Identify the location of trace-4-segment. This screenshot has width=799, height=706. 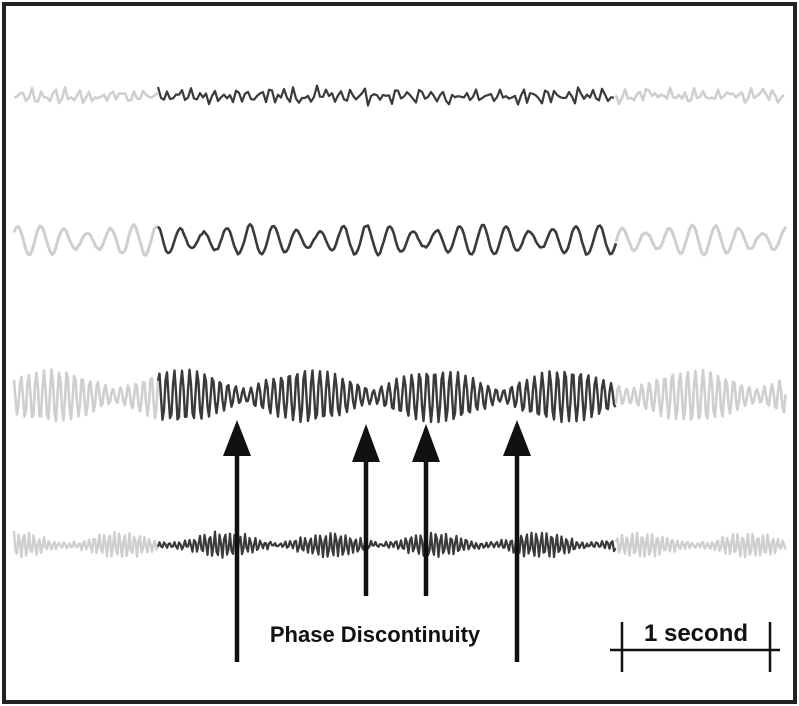
(386, 544).